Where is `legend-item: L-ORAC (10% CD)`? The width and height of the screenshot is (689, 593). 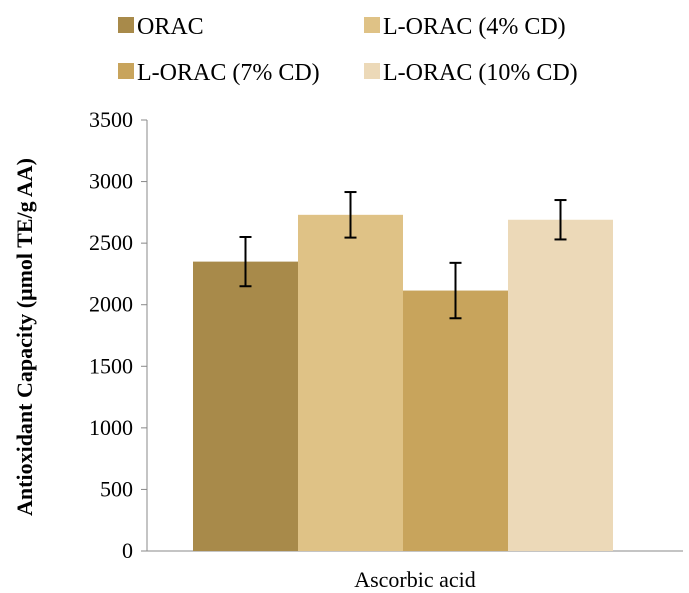 legend-item: L-ORAC (10% CD) is located at coordinates (471, 73).